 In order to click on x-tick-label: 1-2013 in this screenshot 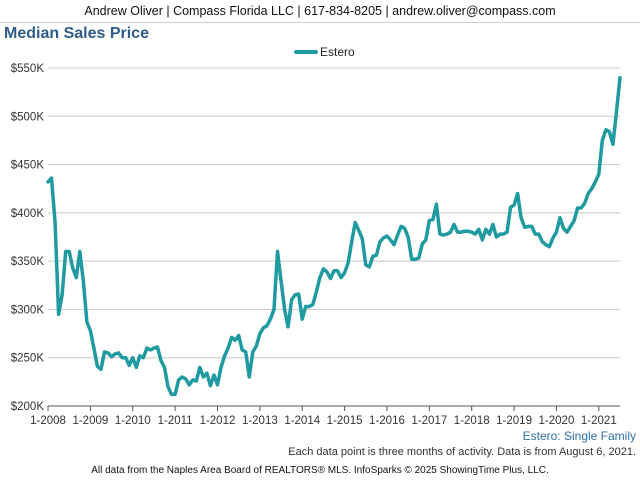, I will do `click(260, 421)`.